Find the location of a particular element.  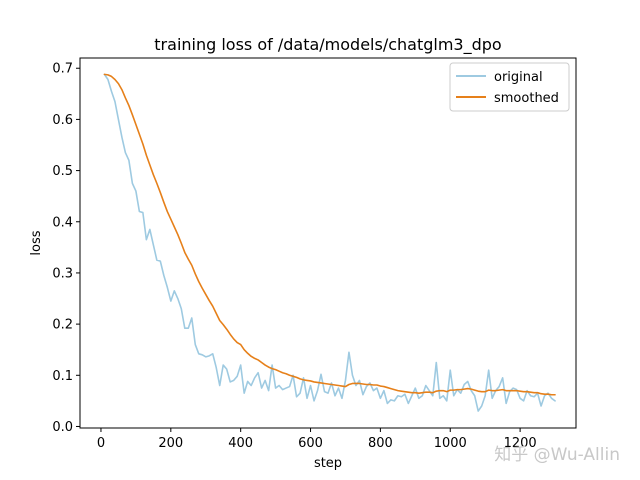

x-tick-label: 1000 is located at coordinates (450, 443).